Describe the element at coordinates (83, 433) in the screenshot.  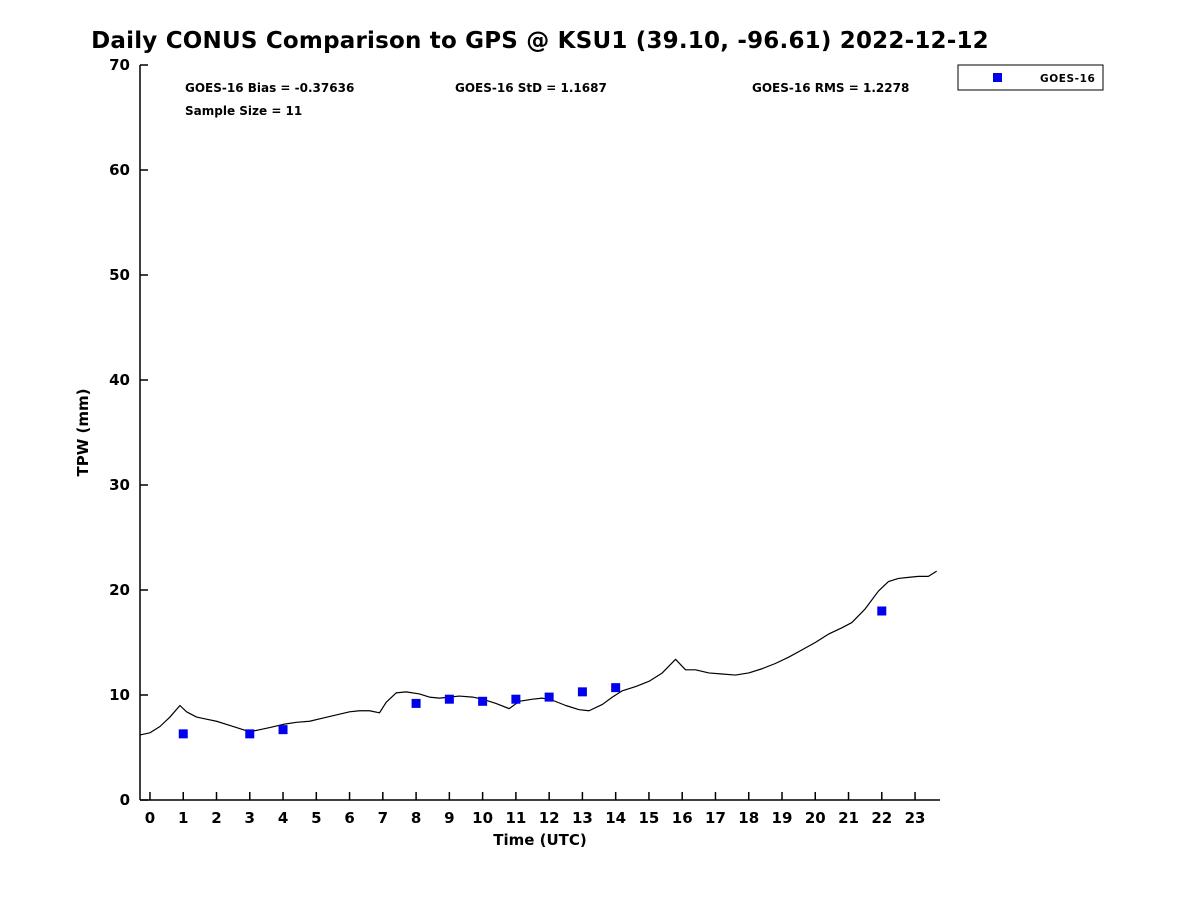
I see `y-axis-label: TPW (mm)` at that location.